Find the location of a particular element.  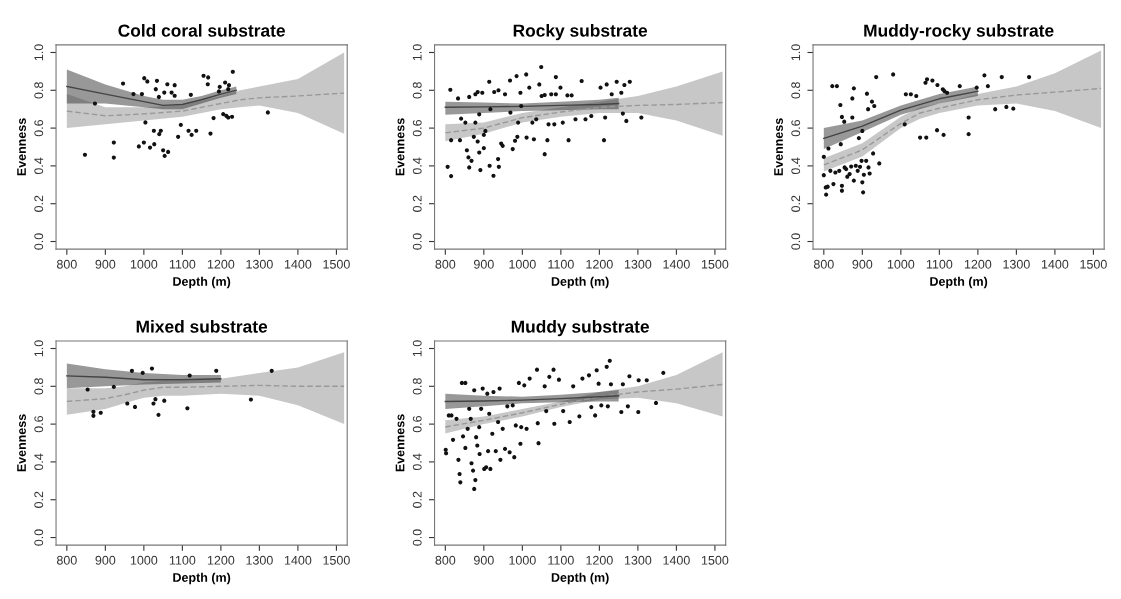

chart-title: Muddy-rocky substrate is located at coordinates (959, 32).